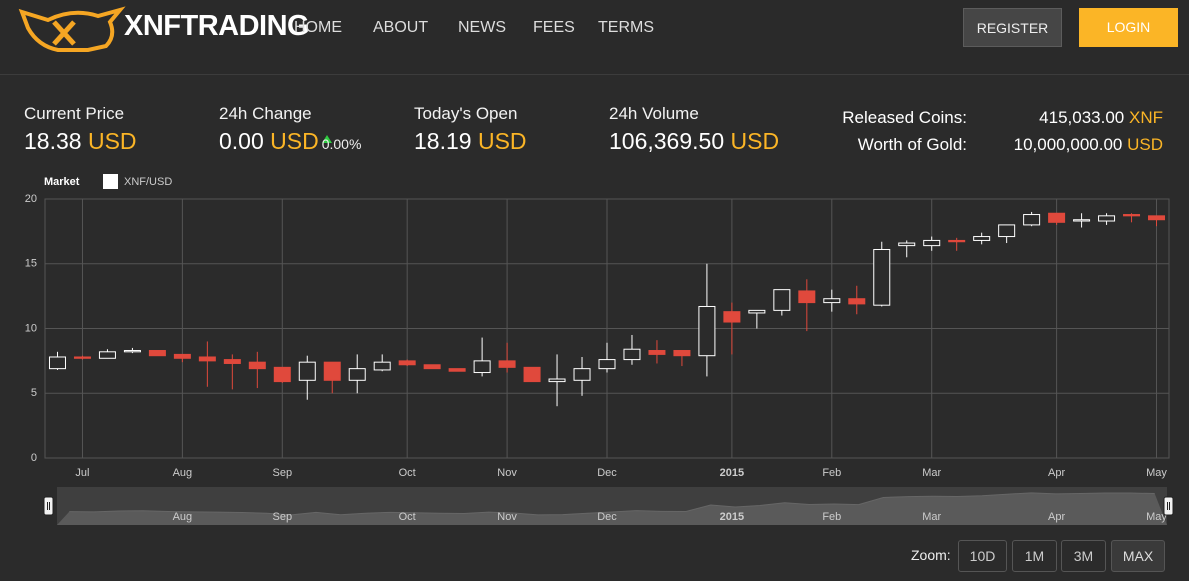 The width and height of the screenshot is (1189, 581). What do you see at coordinates (443, 141) in the screenshot?
I see `stat-value: 18.19` at bounding box center [443, 141].